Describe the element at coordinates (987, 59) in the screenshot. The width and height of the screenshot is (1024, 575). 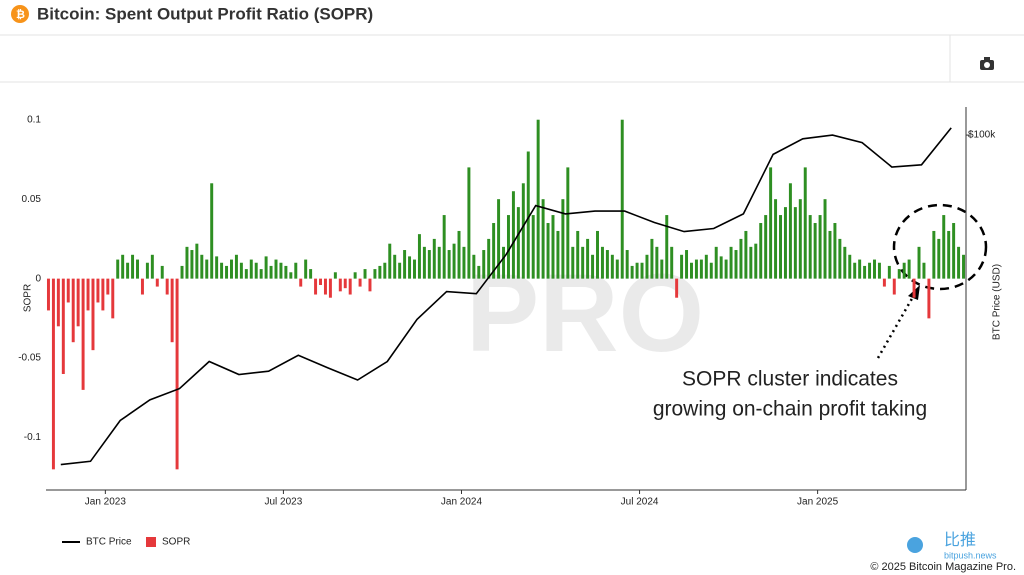
I see `camera-top` at that location.